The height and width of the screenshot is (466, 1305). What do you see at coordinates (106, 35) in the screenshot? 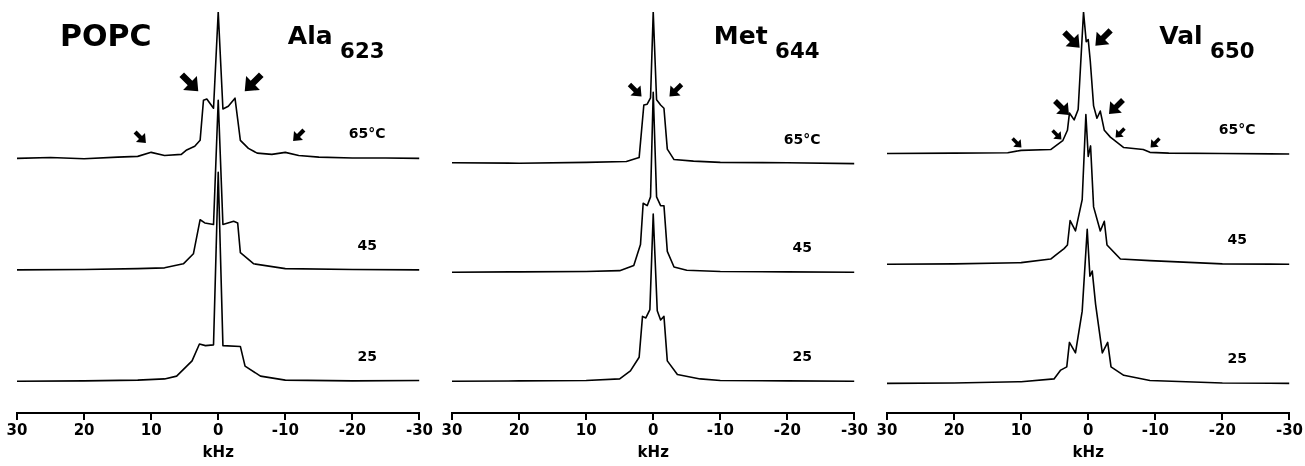
I see `annotation: POPC` at bounding box center [106, 35].